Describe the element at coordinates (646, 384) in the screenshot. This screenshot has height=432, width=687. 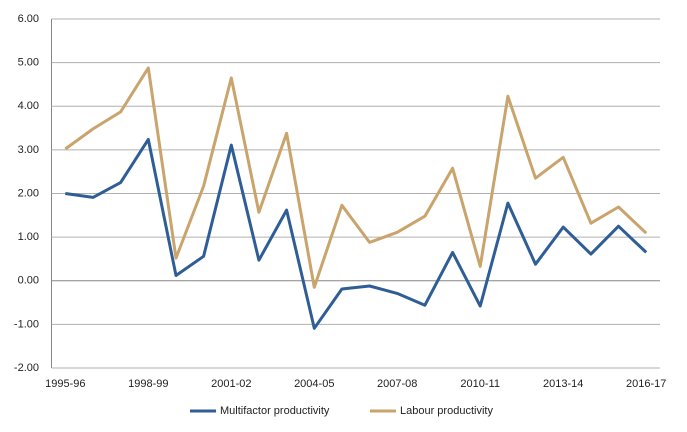
I see `x-tick-label: 2016-17` at that location.